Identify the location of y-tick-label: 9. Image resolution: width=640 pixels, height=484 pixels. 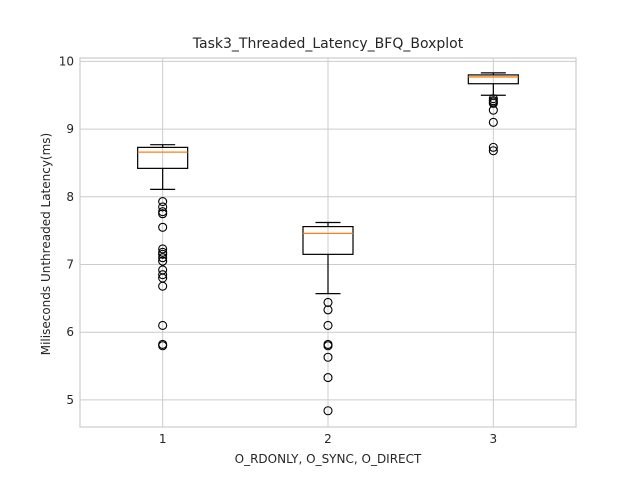
(70, 129).